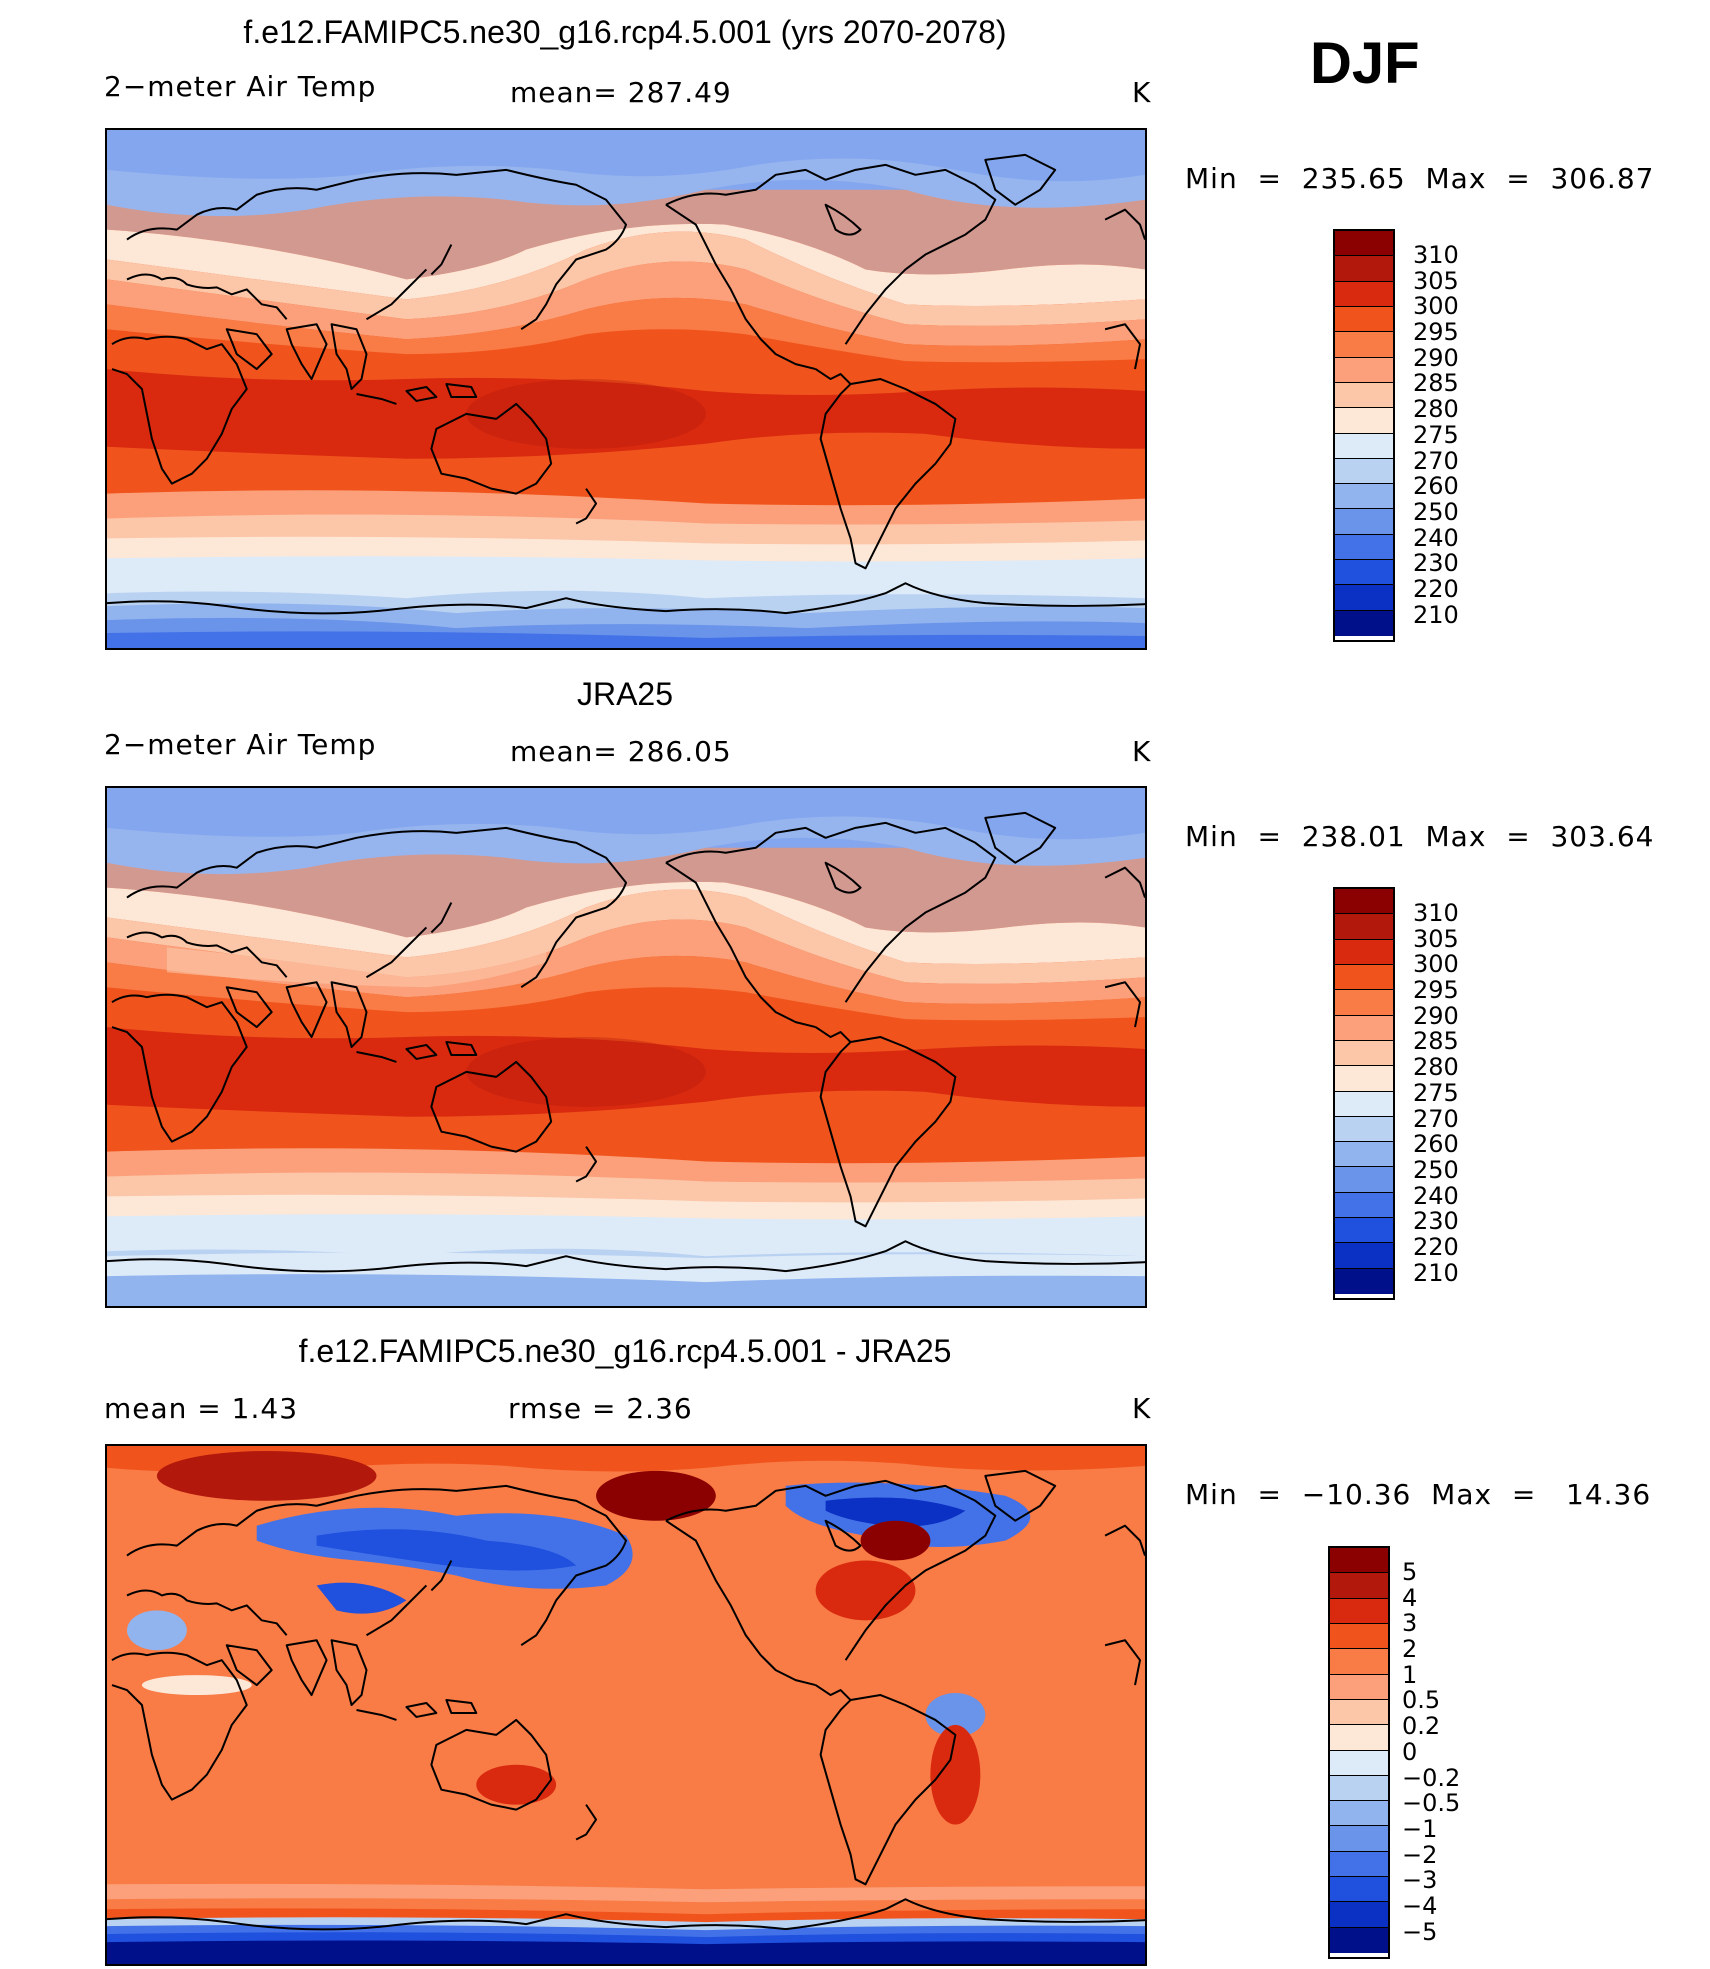 The width and height of the screenshot is (1710, 1969). Describe the element at coordinates (1420, 1905) in the screenshot. I see `colorbar-tick-label: −4` at that location.